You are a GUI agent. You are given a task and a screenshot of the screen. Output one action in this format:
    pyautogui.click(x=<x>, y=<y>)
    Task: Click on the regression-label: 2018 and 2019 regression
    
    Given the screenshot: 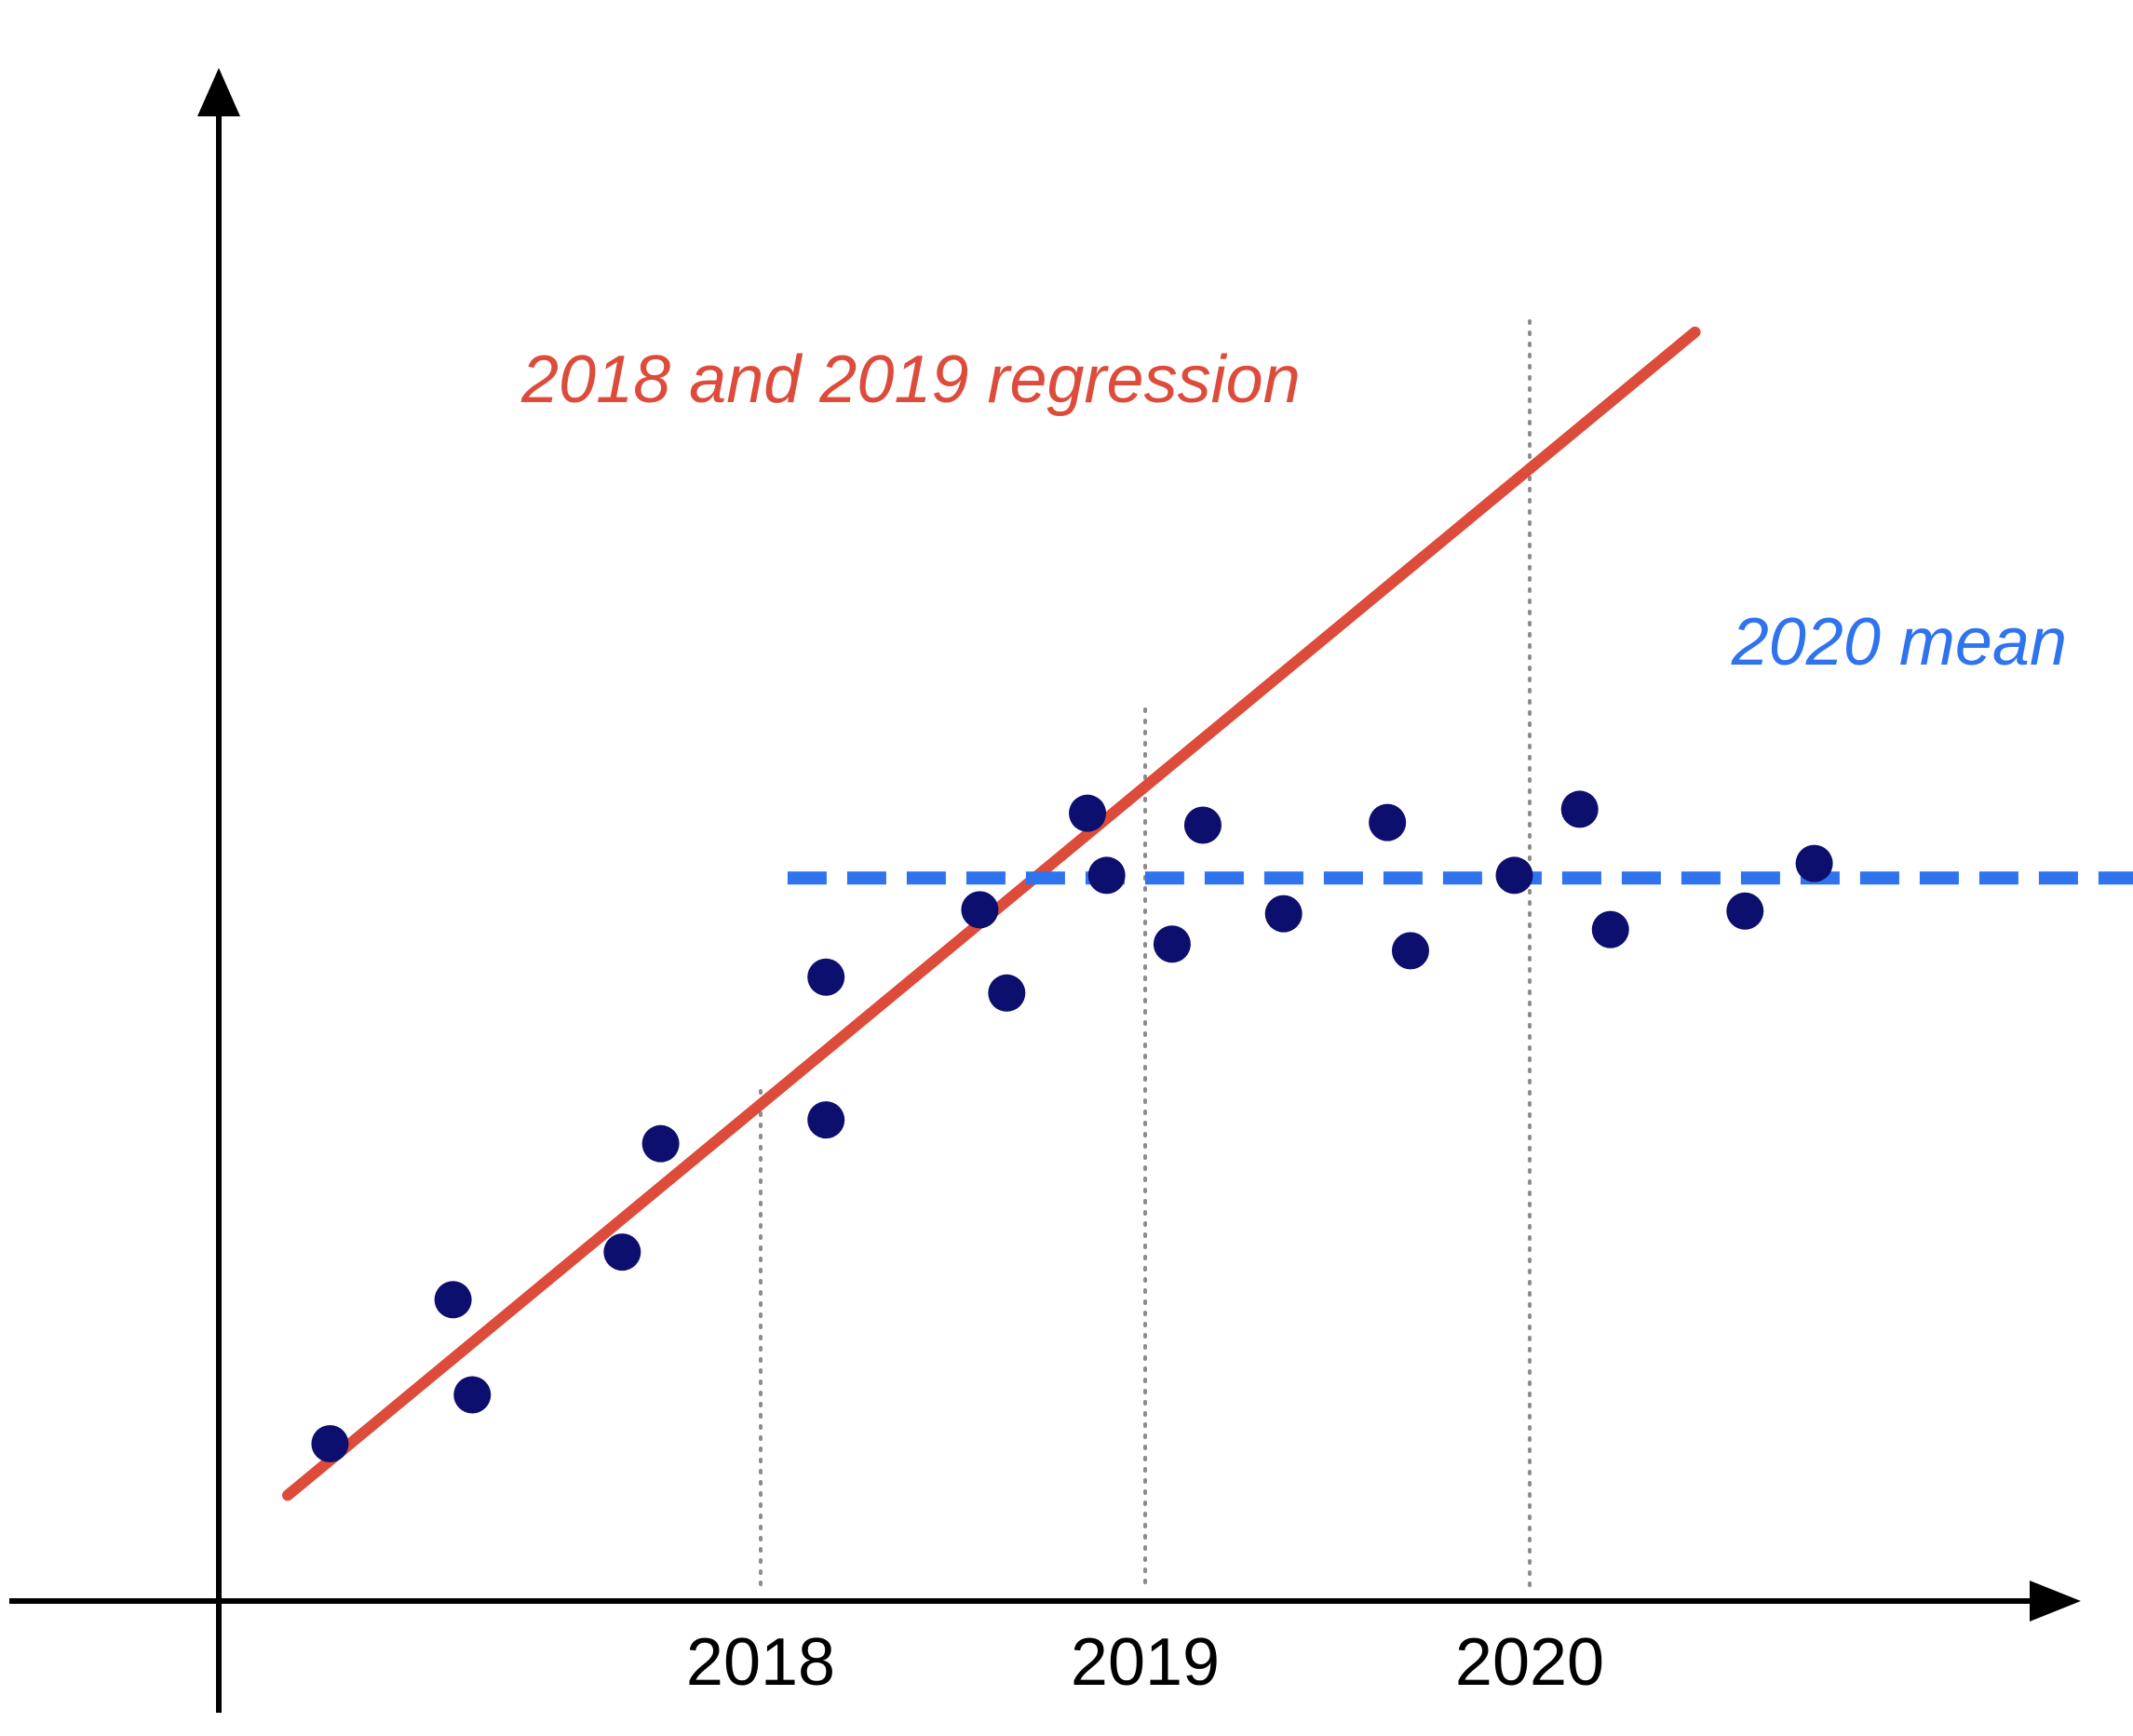 What is the action you would take?
    pyautogui.click(x=911, y=380)
    